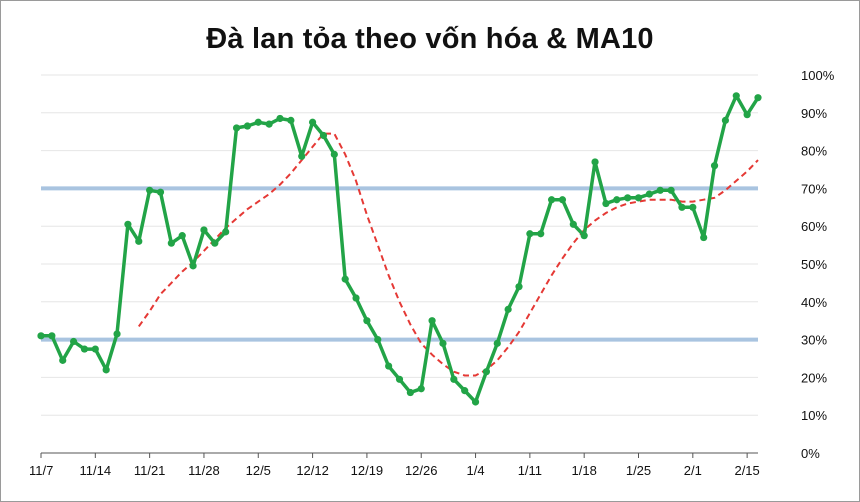 The height and width of the screenshot is (502, 860). I want to click on x-tick-label: 1/25, so click(638, 470).